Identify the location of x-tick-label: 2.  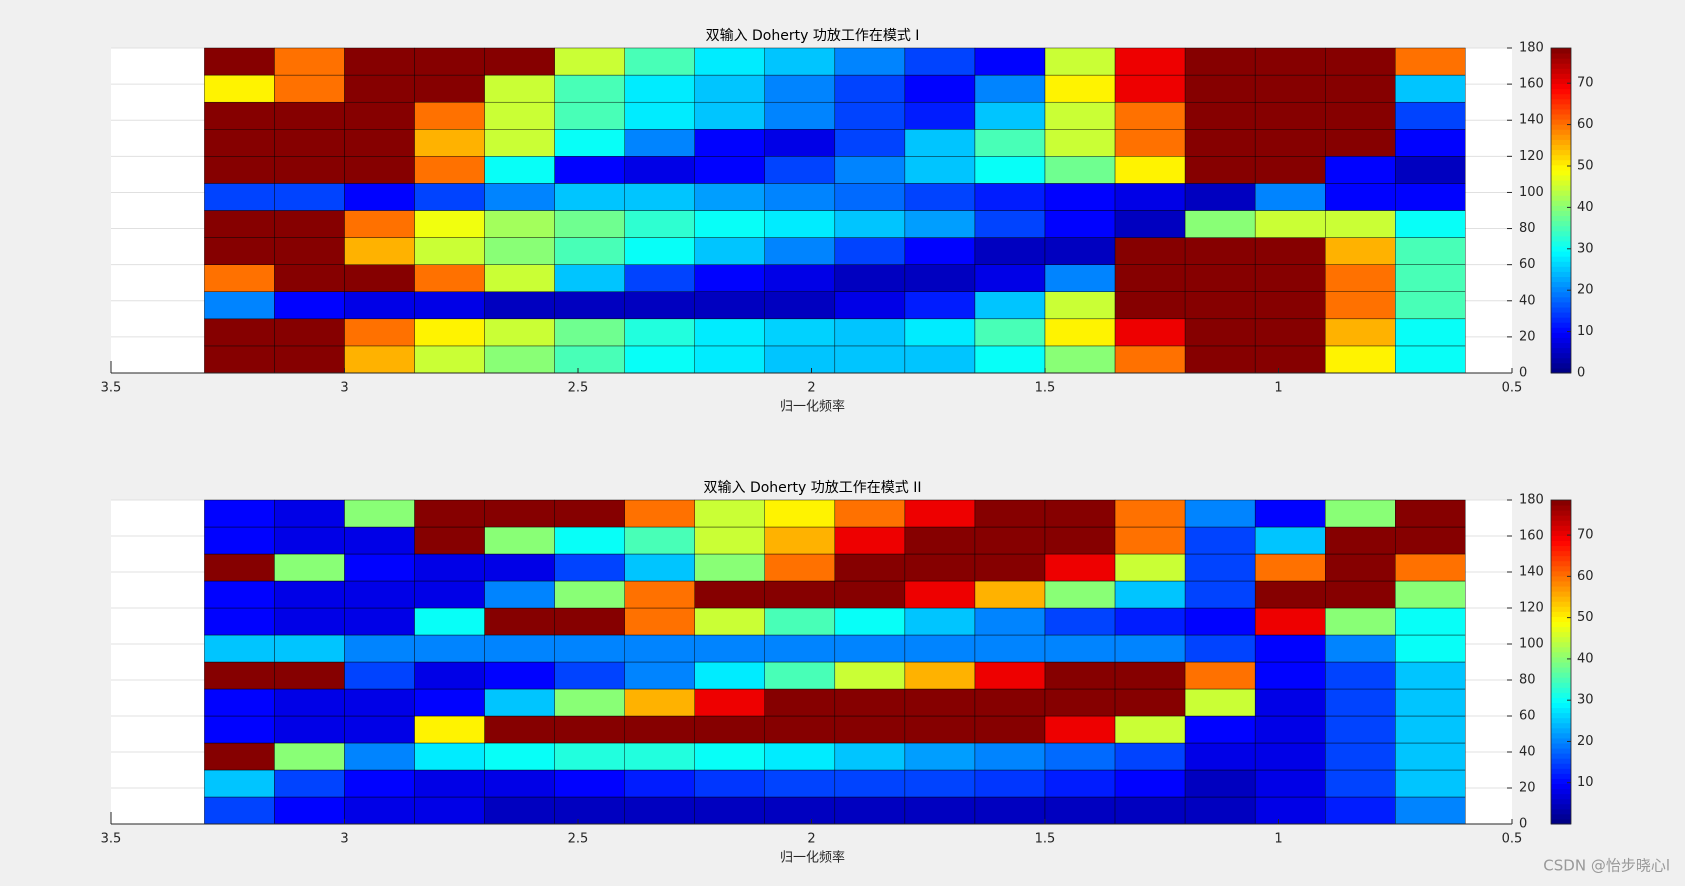
(811, 388).